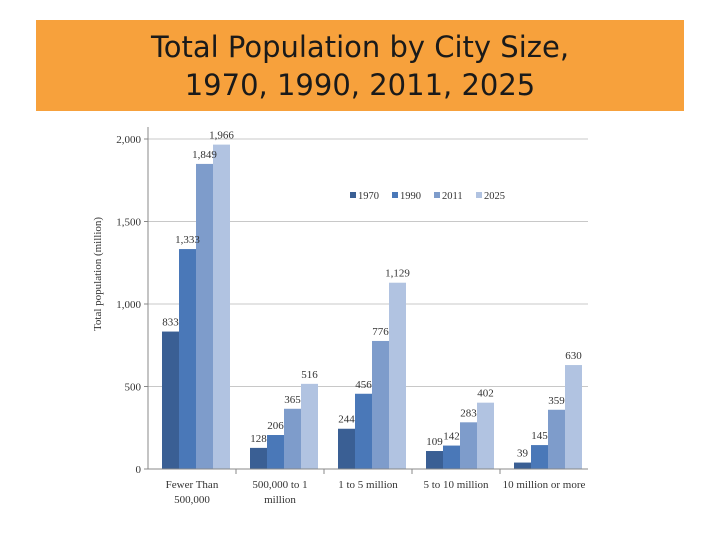 Image resolution: width=720 pixels, height=540 pixels. What do you see at coordinates (556, 401) in the screenshot?
I see `data-label: 359` at bounding box center [556, 401].